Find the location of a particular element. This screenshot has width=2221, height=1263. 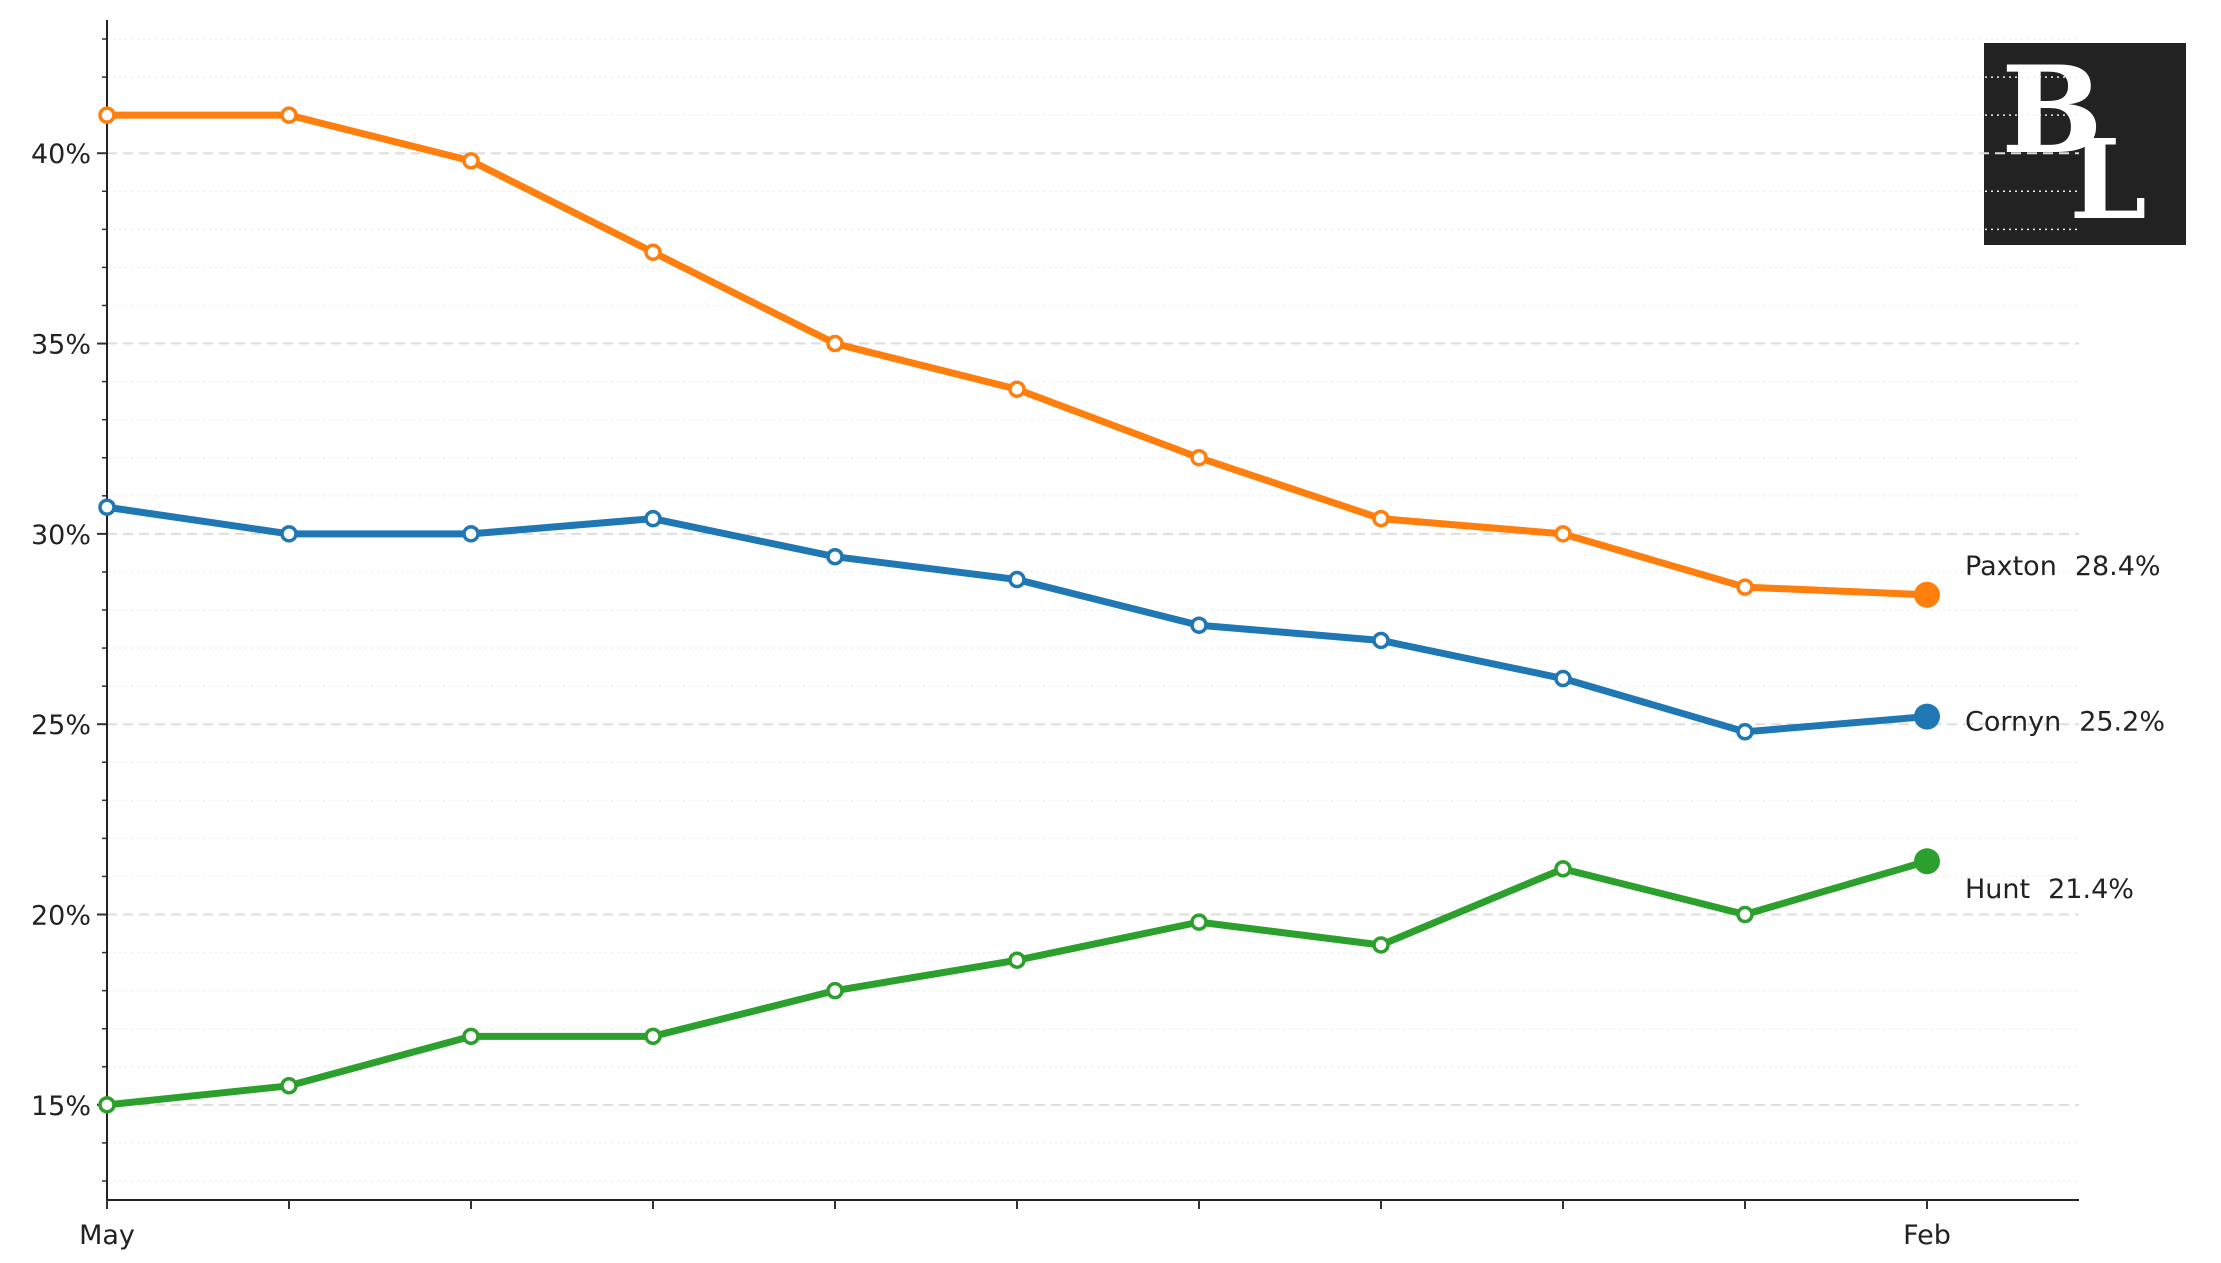

x-tick-label: Feb is located at coordinates (1927, 1235).